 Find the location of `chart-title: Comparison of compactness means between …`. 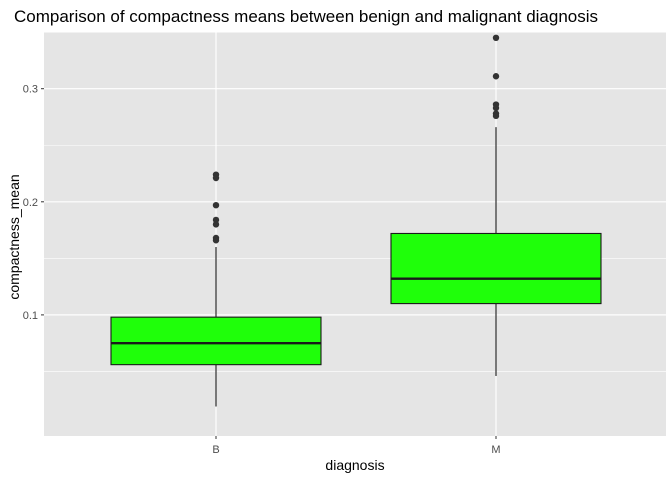

chart-title: Comparison of compactness means between … is located at coordinates (306, 16).